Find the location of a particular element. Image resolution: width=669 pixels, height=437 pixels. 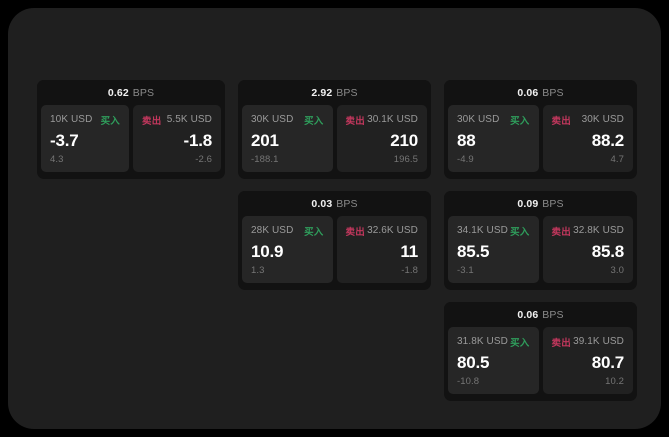

sell-size: 30K USD is located at coordinates (602, 119).